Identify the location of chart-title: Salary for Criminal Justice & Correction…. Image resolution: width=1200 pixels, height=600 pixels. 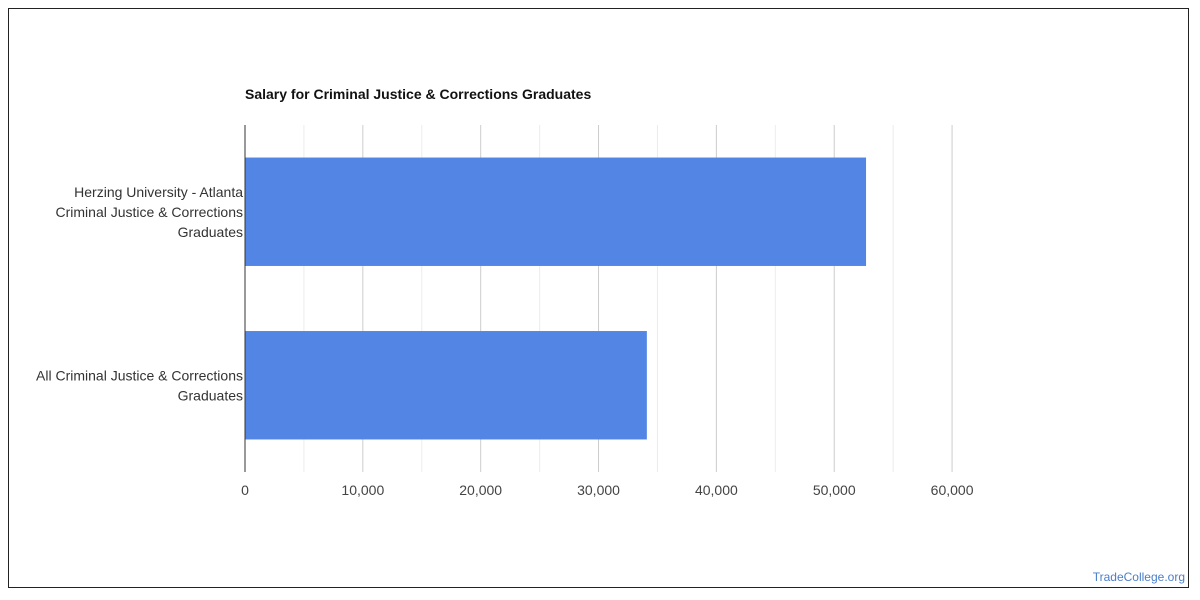
(418, 94).